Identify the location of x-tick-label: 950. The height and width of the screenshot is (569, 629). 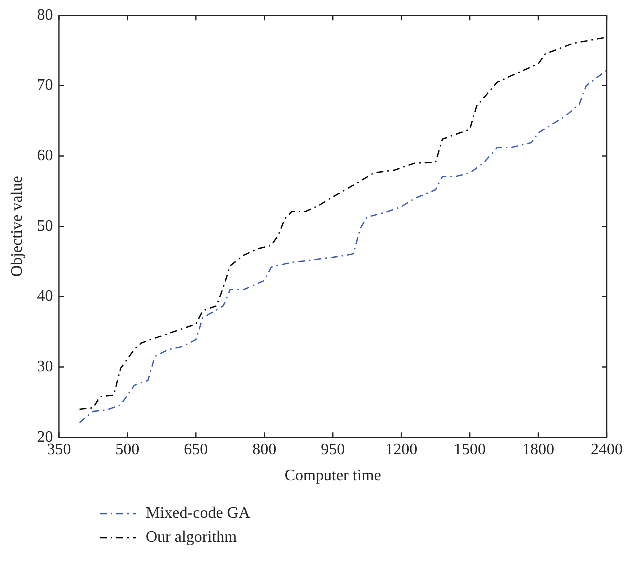
(333, 449).